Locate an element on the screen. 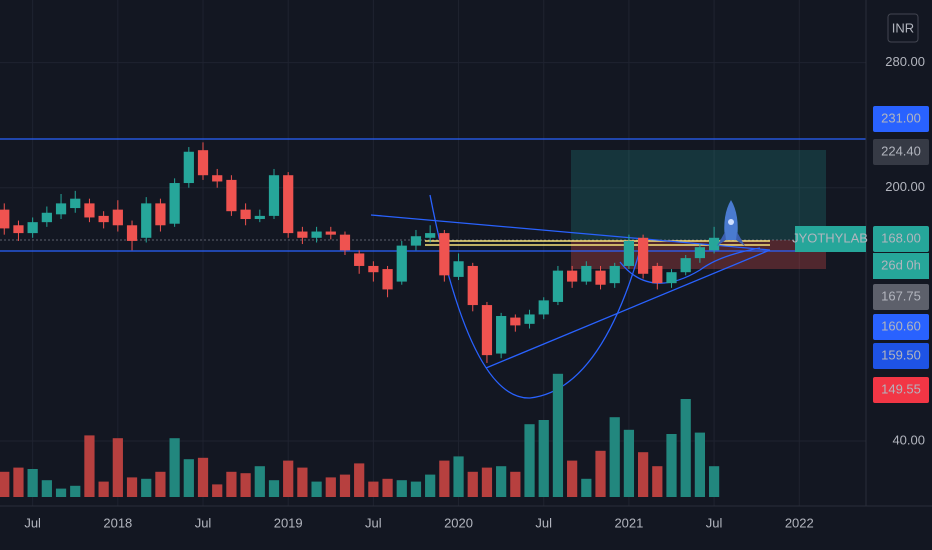 This screenshot has width=932, height=550. currency: INR is located at coordinates (903, 27).